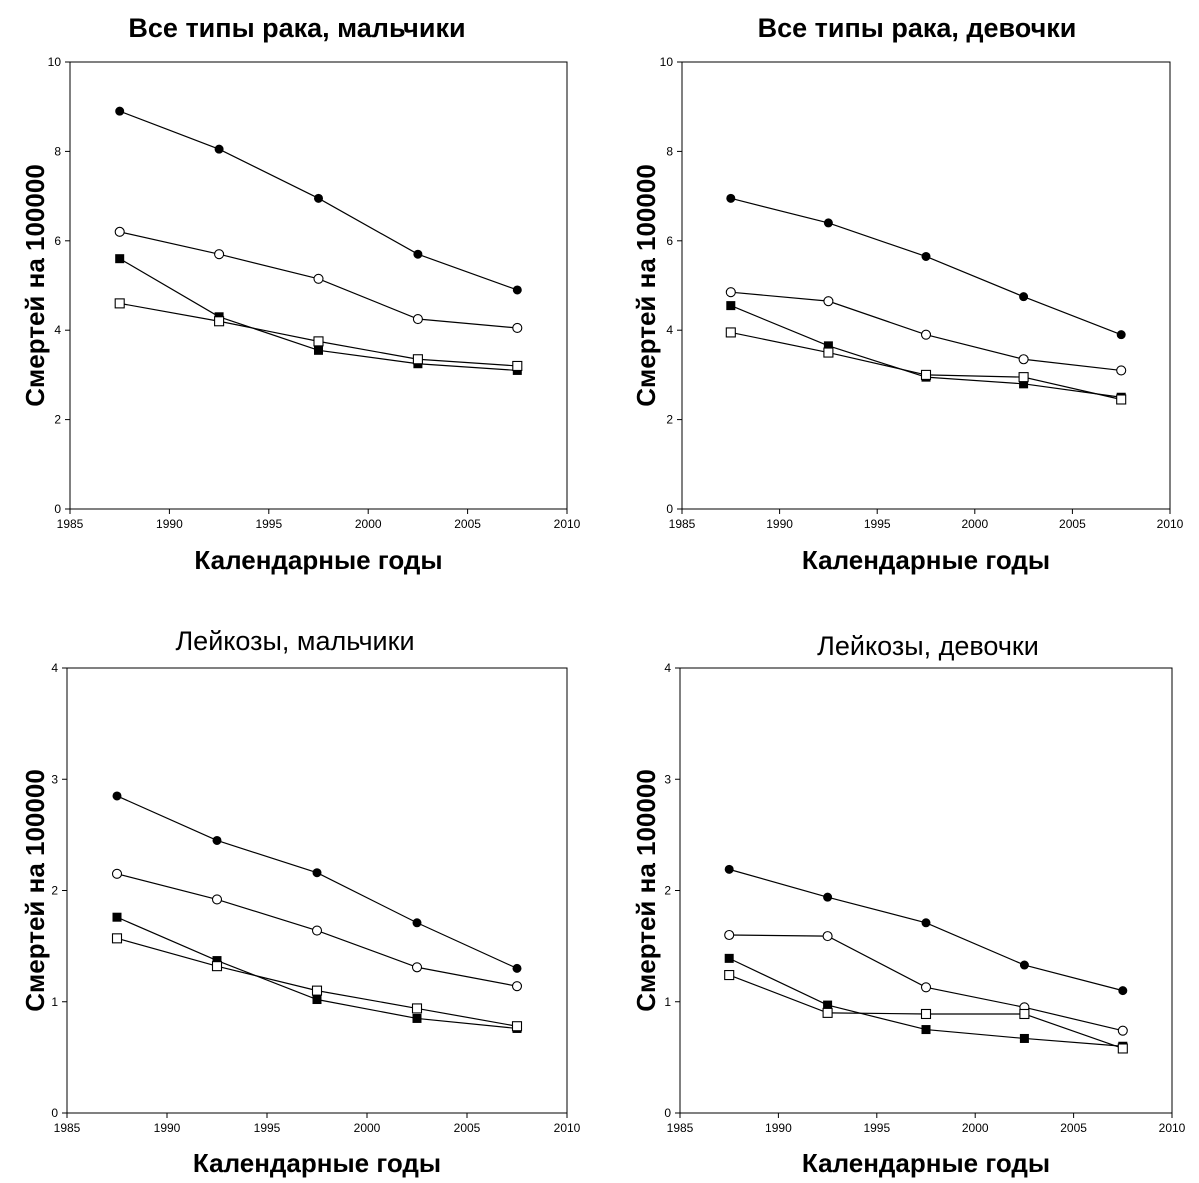 The height and width of the screenshot is (1183, 1199). I want to click on y-tick-label: 1, so click(54, 1002).